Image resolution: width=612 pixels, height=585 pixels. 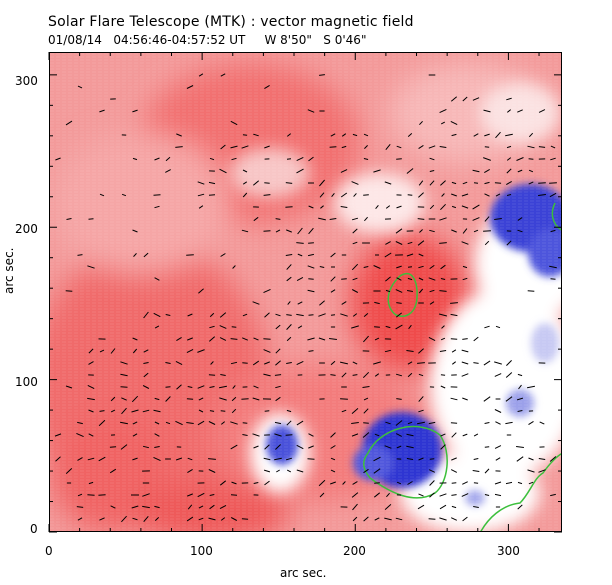 I want to click on x-tick-100: 100, so click(x=201, y=551).